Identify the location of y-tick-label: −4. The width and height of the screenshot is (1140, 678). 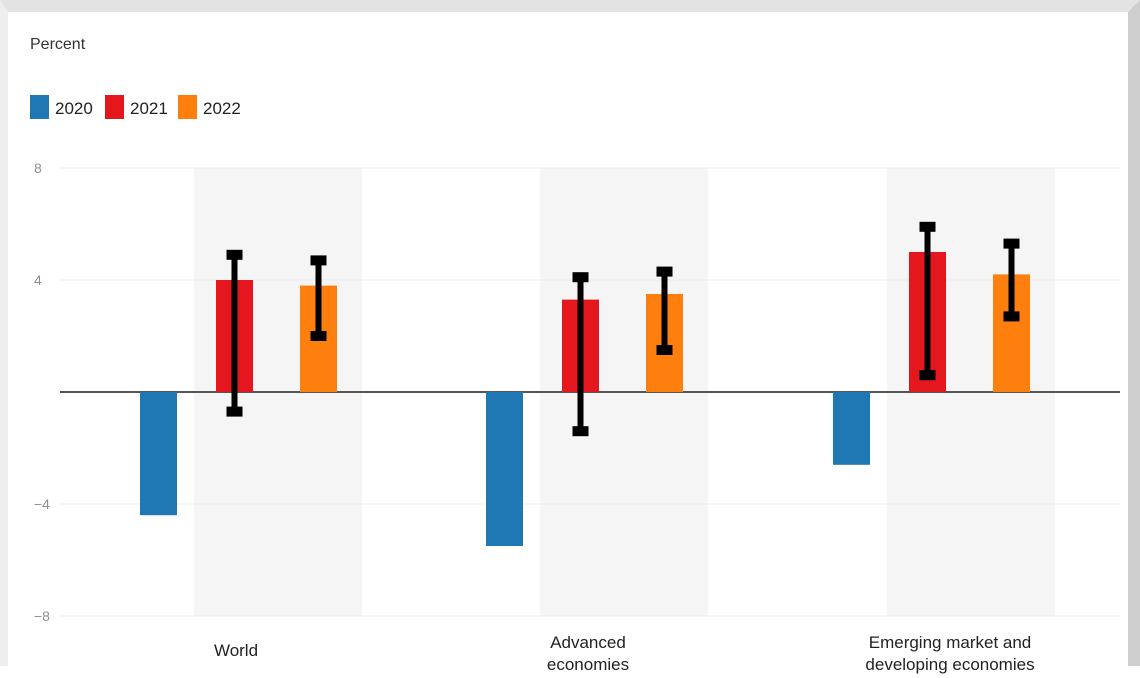
(42, 504).